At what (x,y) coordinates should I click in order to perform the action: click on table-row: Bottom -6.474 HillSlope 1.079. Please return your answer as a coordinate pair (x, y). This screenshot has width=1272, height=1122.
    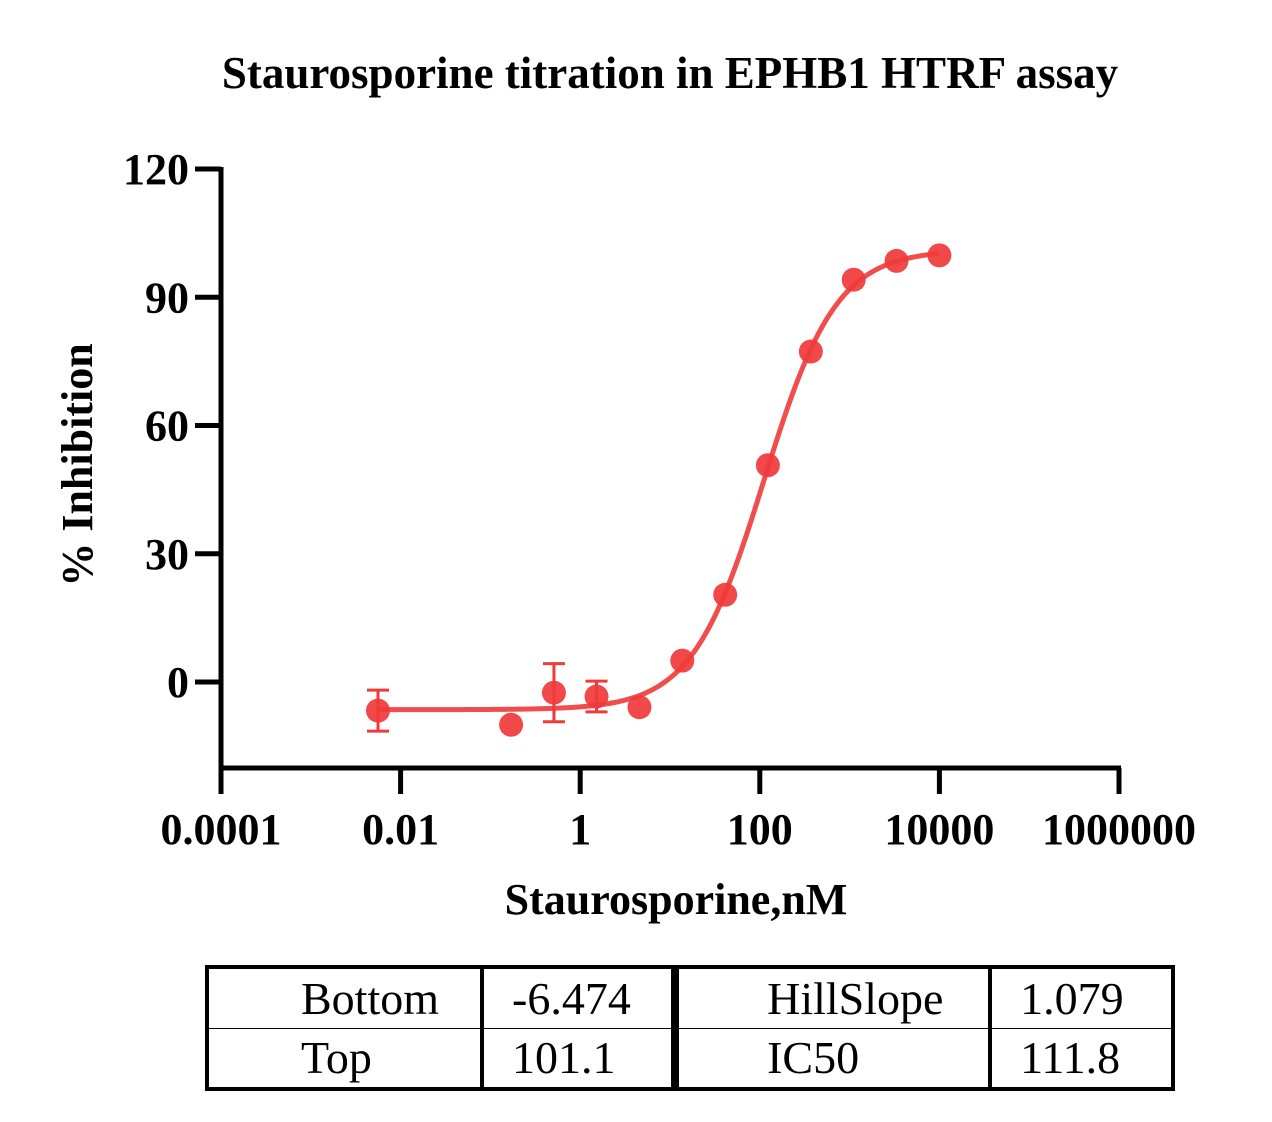
    Looking at the image, I should click on (690, 998).